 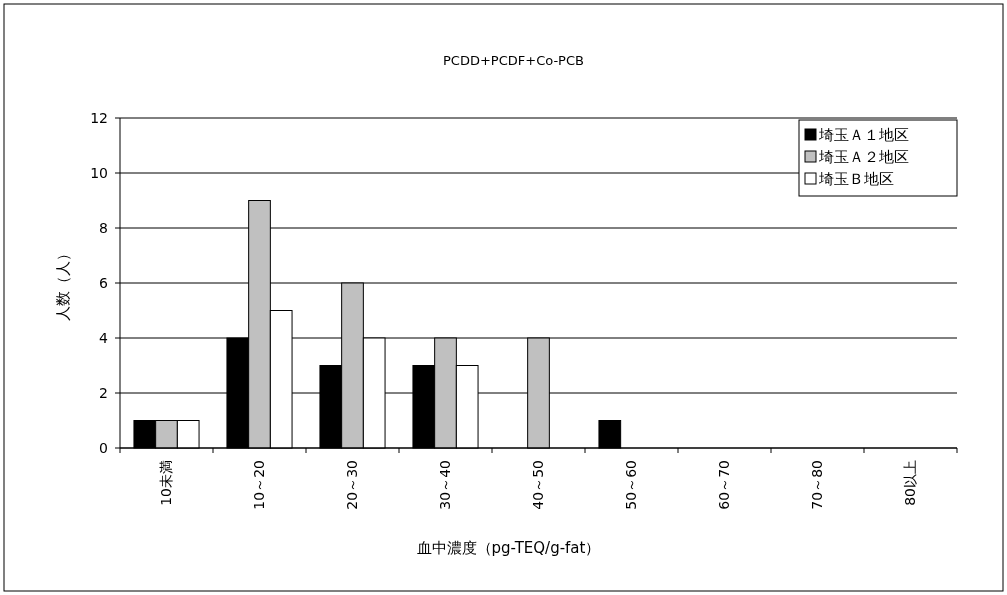 I want to click on x-tick-label: 20～30, so click(x=352, y=485).